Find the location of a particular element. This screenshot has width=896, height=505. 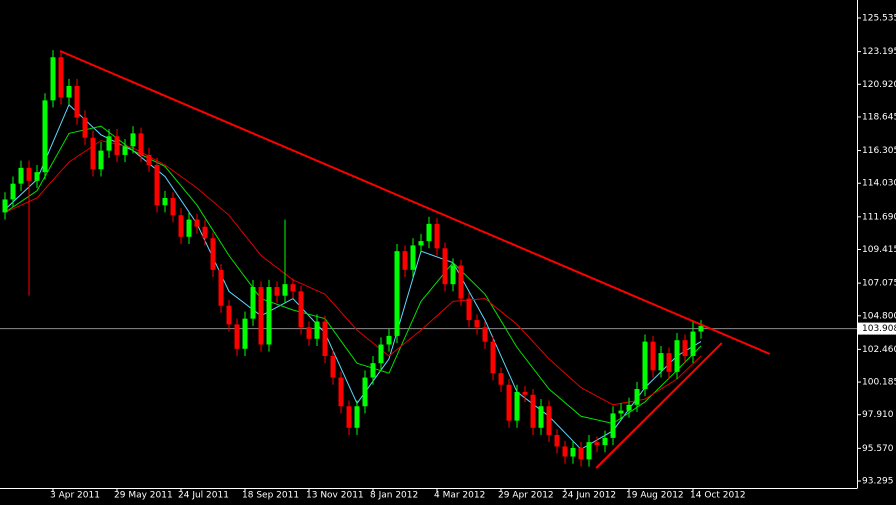

y-tick-label: 95.570 is located at coordinates (878, 449).